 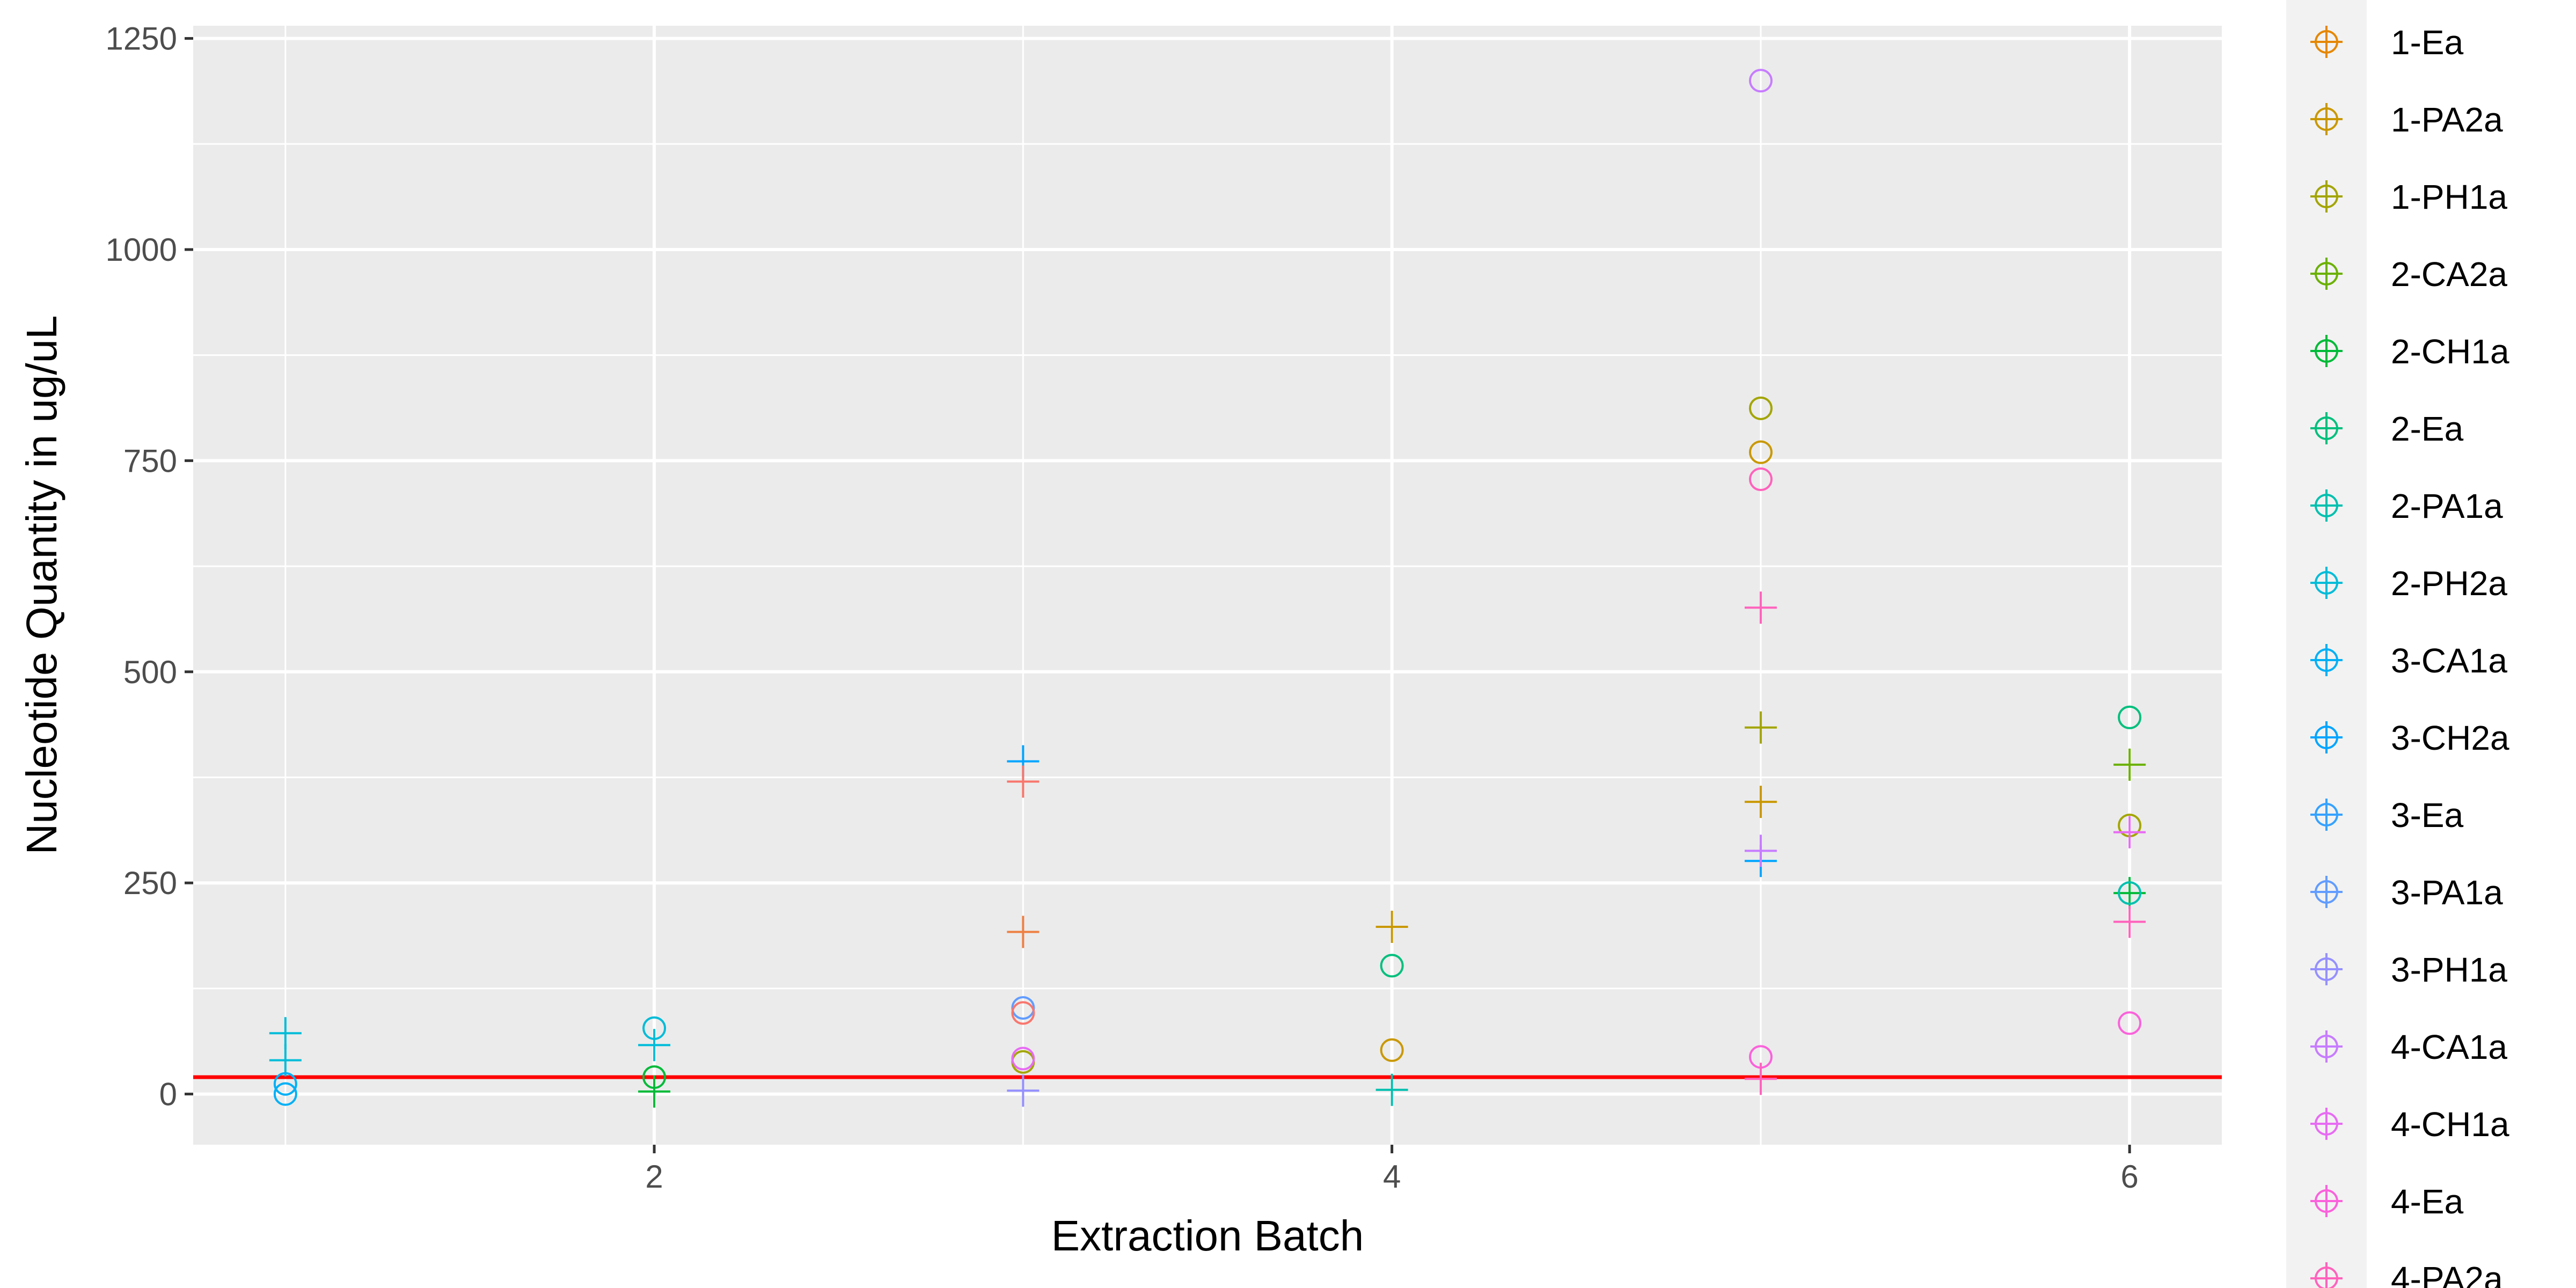 I want to click on legend-item: 2-Ea, so click(x=2387, y=428).